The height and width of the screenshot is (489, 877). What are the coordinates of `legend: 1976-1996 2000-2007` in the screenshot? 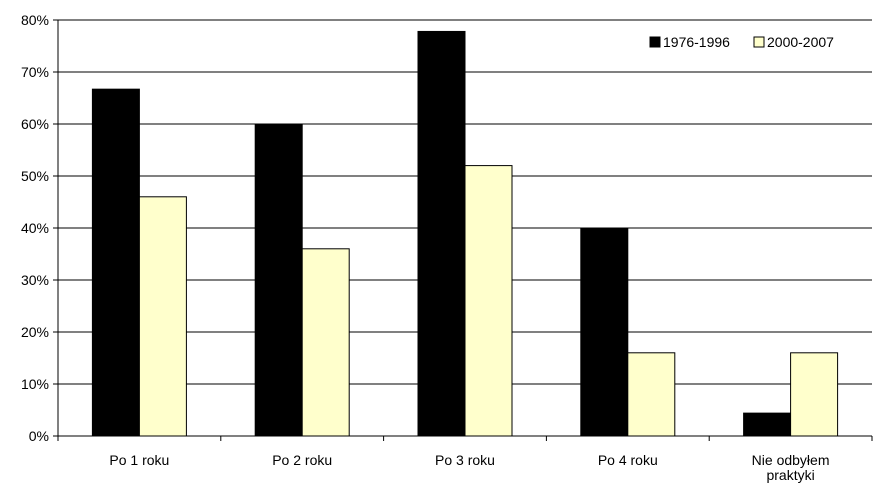 It's located at (741, 42).